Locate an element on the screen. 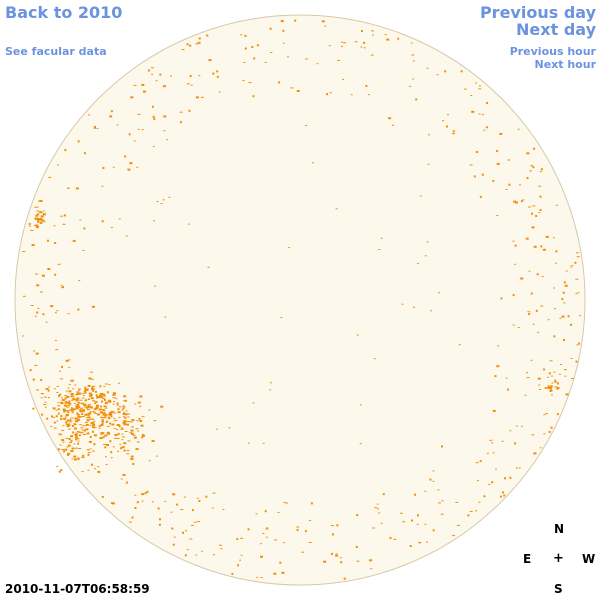  previous-day-link: Previous day is located at coordinates (537, 12).